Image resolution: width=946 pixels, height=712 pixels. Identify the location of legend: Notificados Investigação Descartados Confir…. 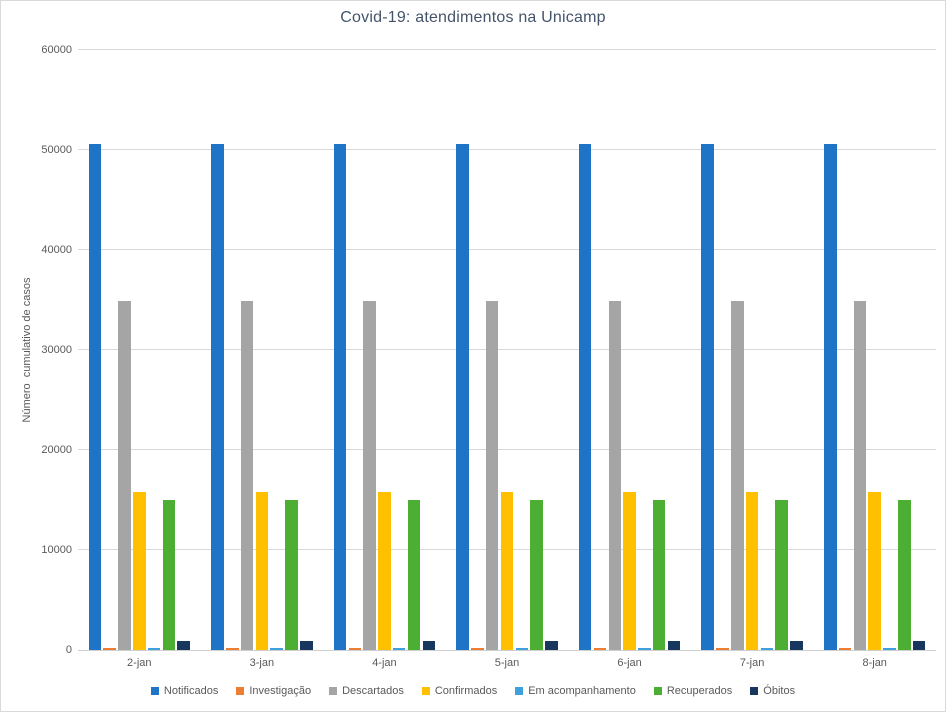
(473, 691).